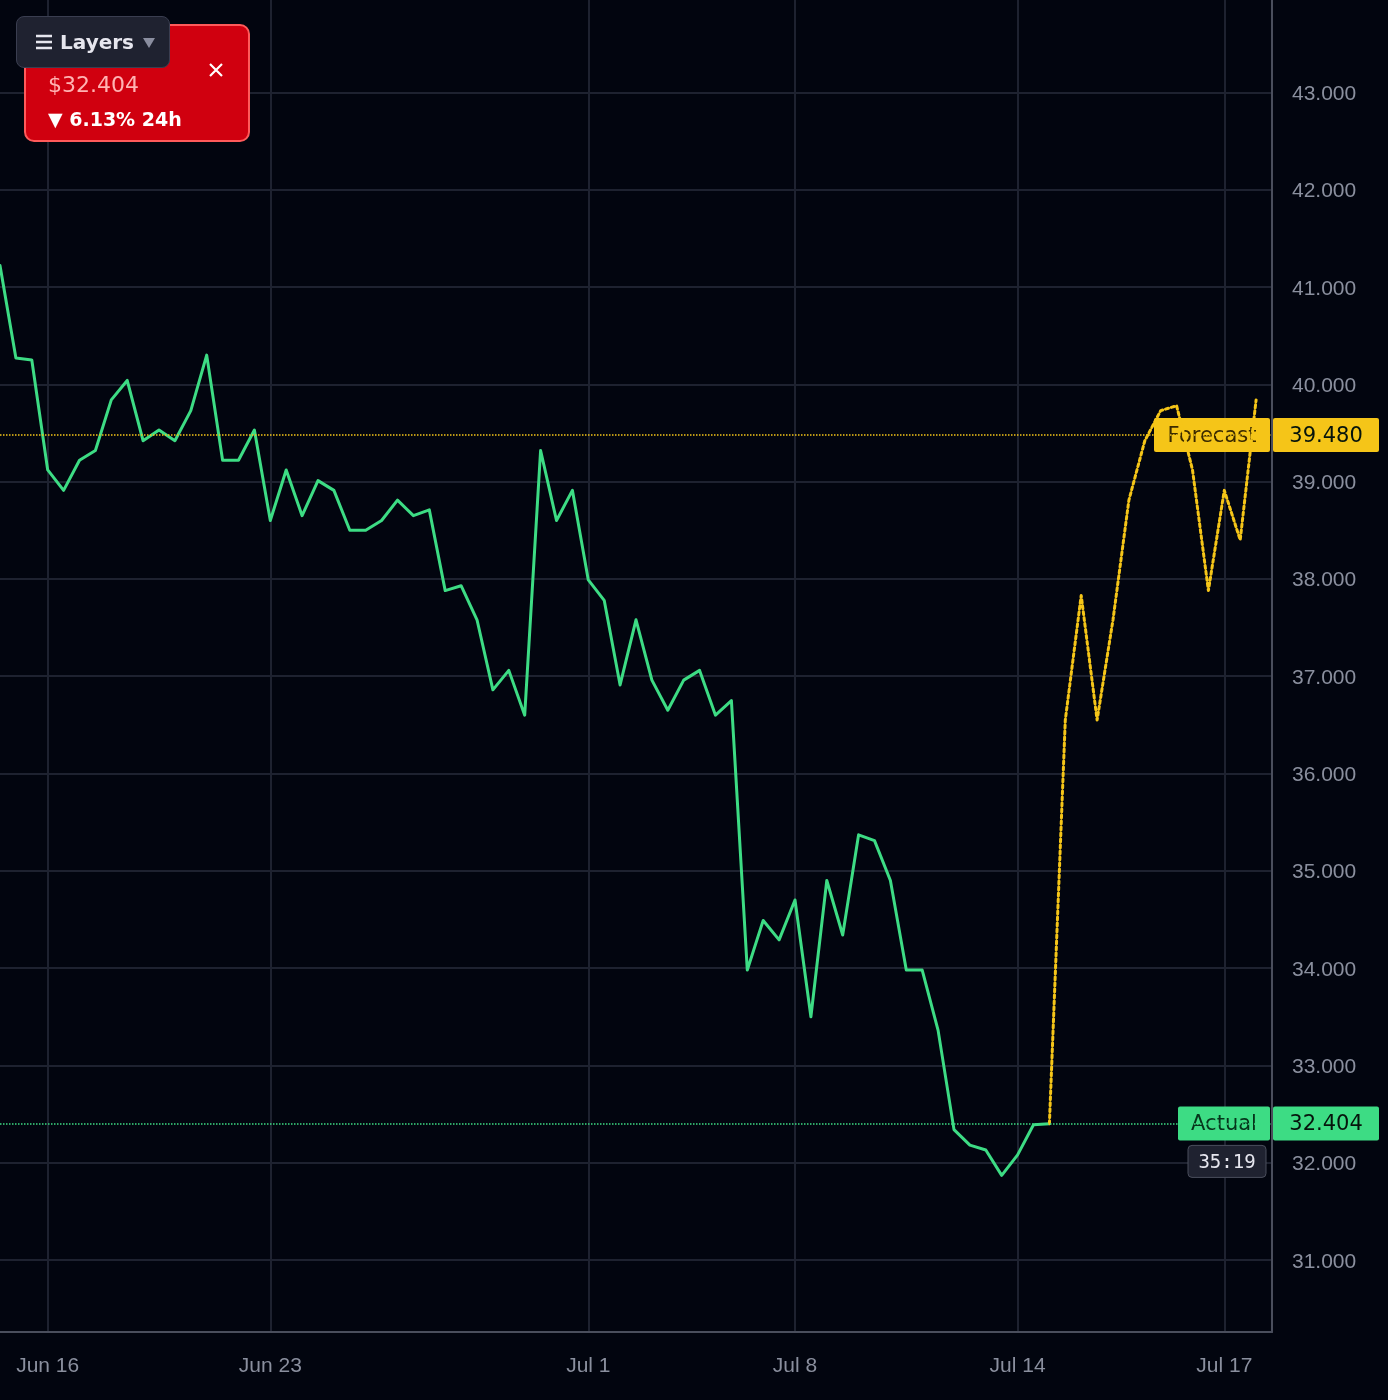 The width and height of the screenshot is (1388, 1400). Describe the element at coordinates (1324, 774) in the screenshot. I see `y-tick-label: 36.000` at that location.